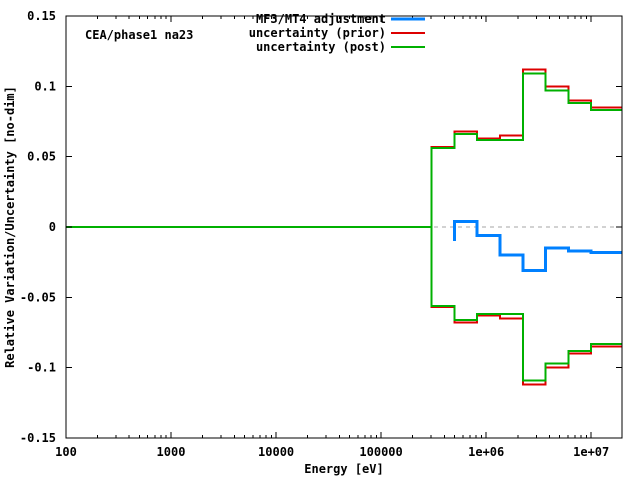 The height and width of the screenshot is (480, 640). What do you see at coordinates (10, 227) in the screenshot?
I see `y-axis-label: Relative Variation/Uncertainty [no-dim]` at bounding box center [10, 227].